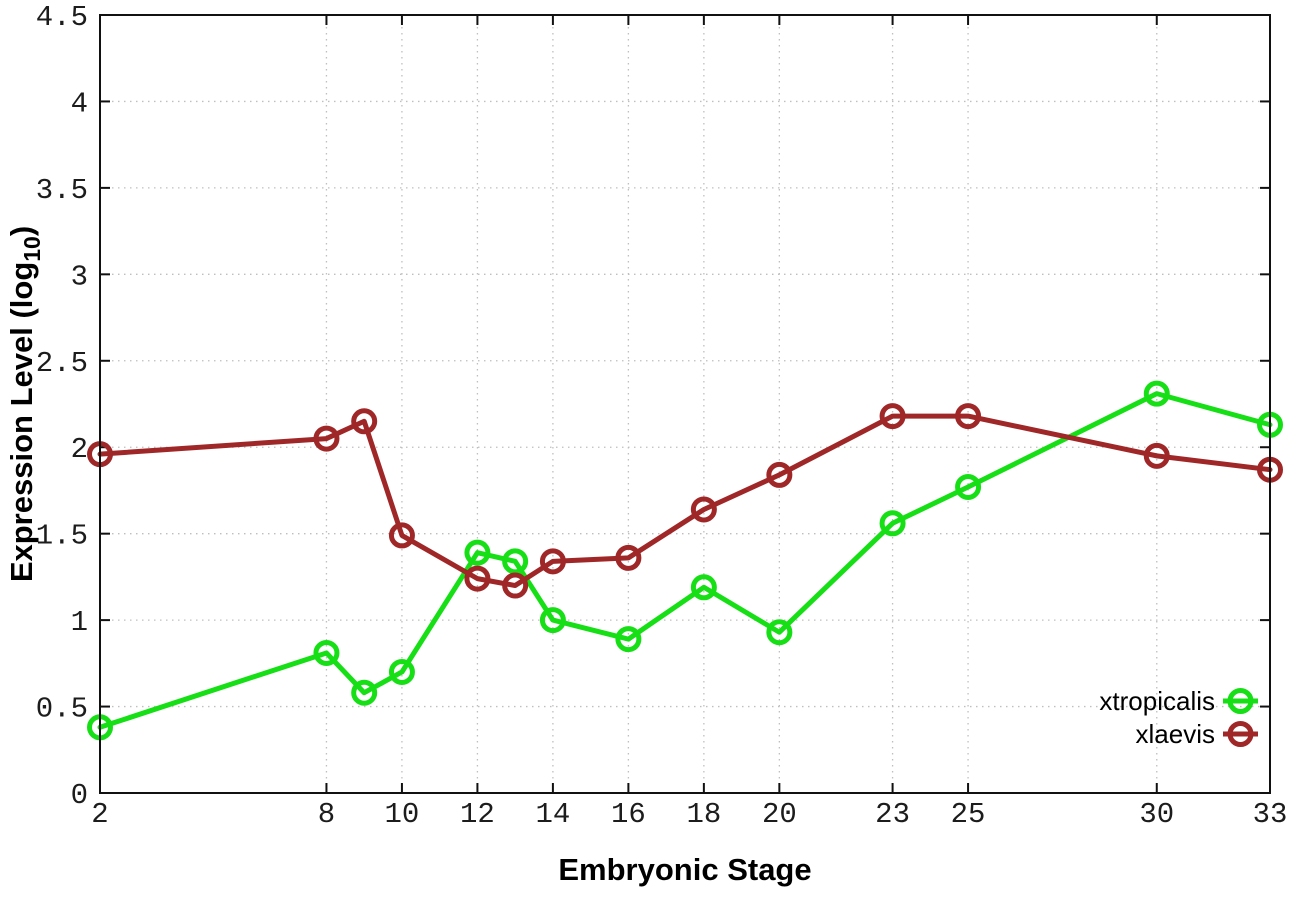  Describe the element at coordinates (79, 795) in the screenshot. I see `y-tick-label: 0` at that location.